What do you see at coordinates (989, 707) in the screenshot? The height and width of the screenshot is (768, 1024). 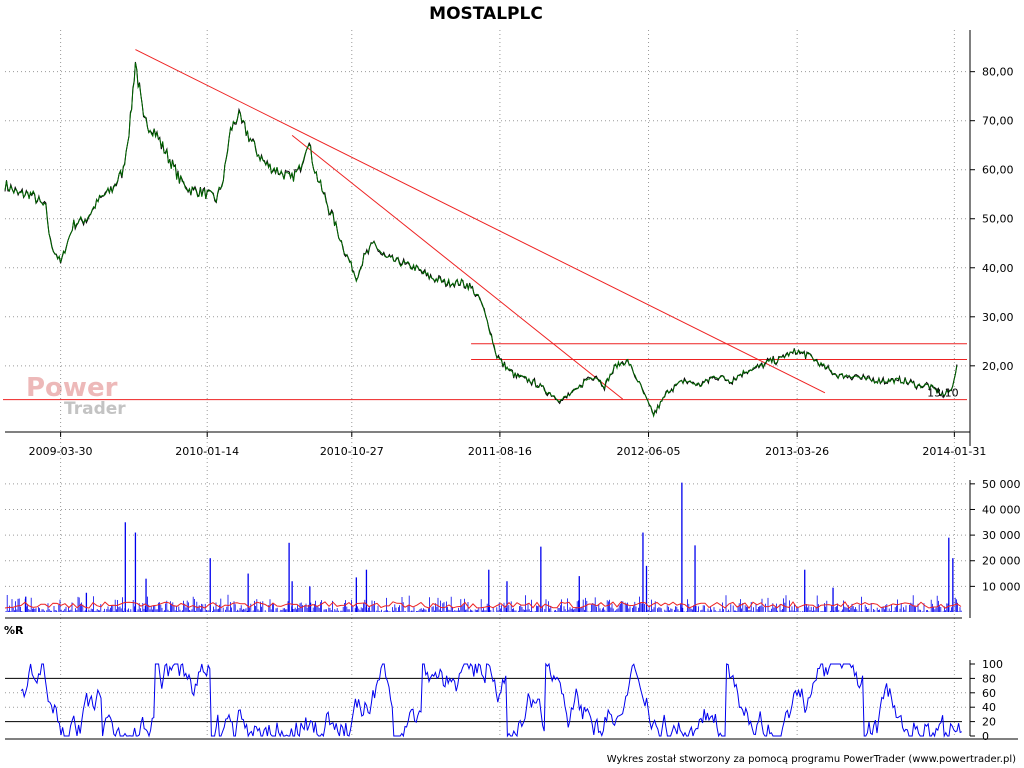 I see `indicator-tick-label-40: 40` at bounding box center [989, 707].